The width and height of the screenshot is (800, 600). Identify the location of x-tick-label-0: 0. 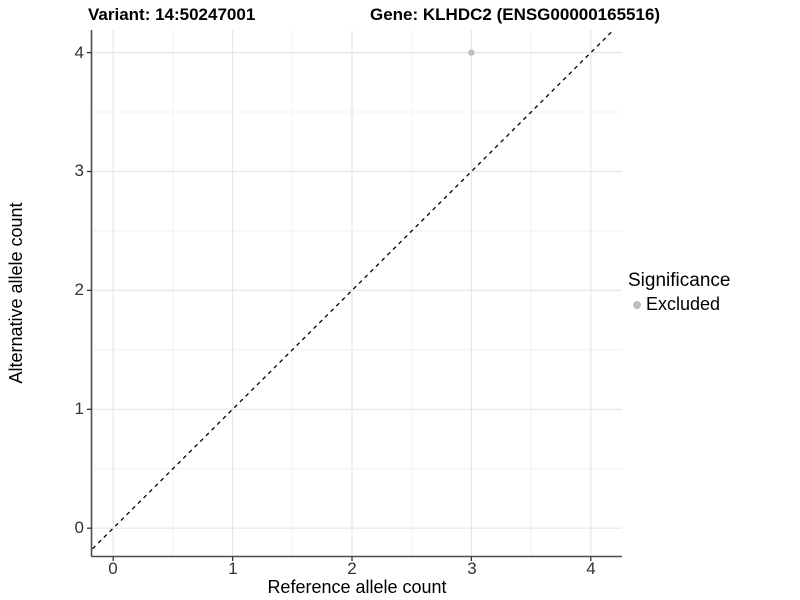
(113, 568).